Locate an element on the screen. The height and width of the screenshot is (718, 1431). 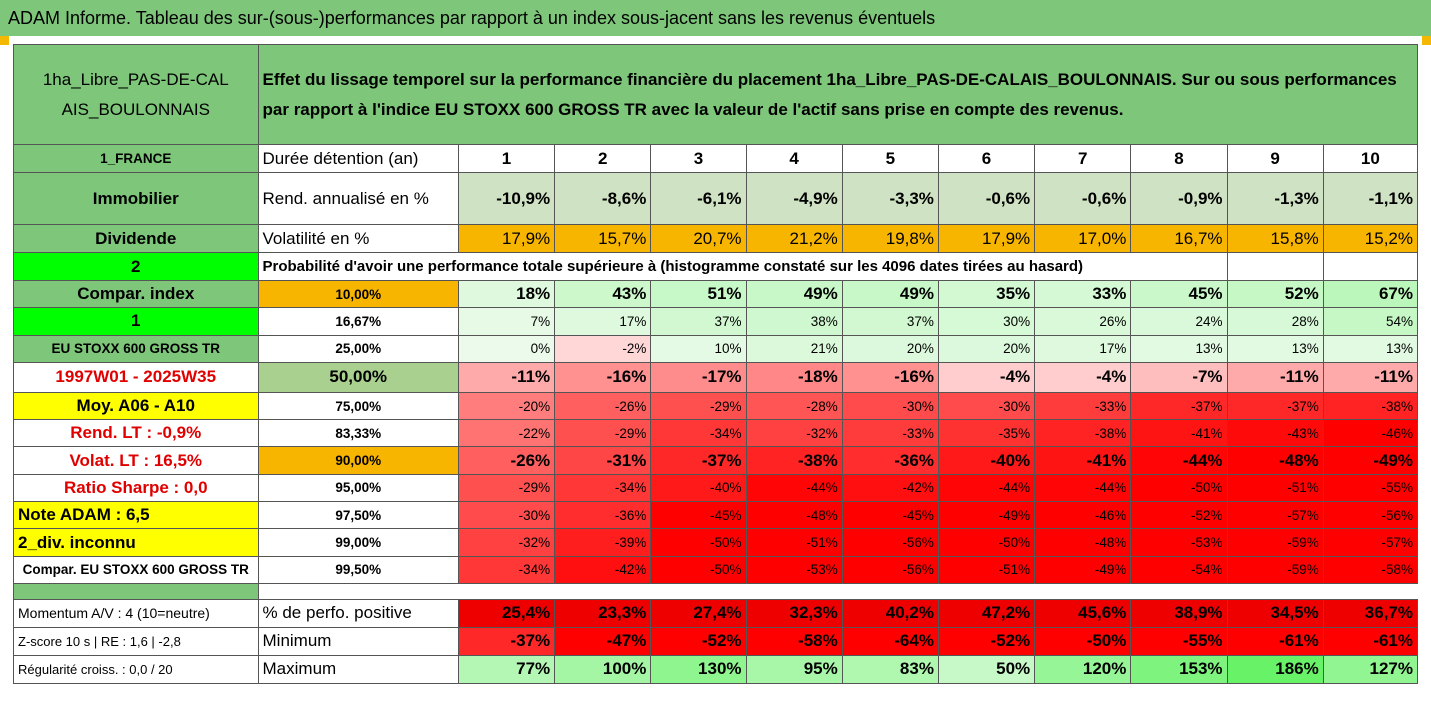
corner-marker-right is located at coordinates (1426, 40).